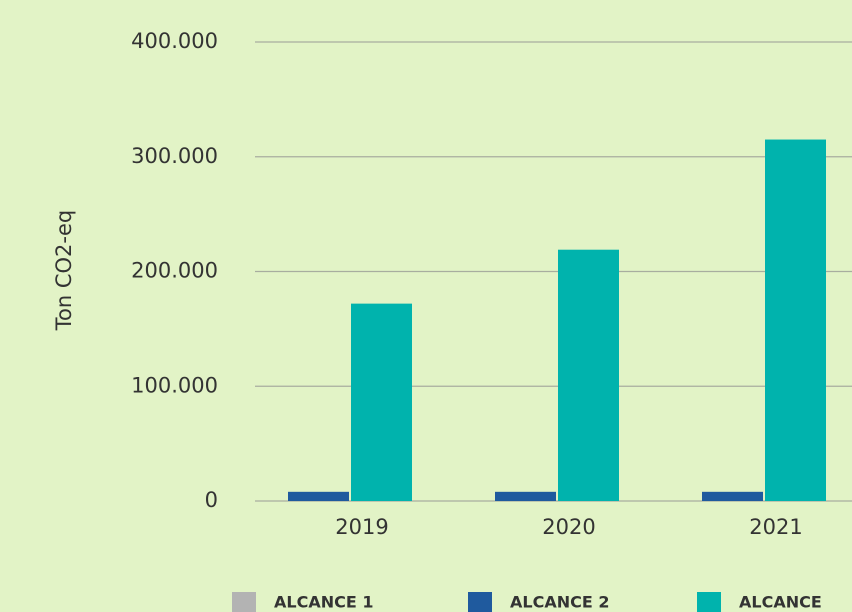 The height and width of the screenshot is (612, 852). What do you see at coordinates (211, 500) in the screenshot?
I see `y-tick-label: 0` at bounding box center [211, 500].